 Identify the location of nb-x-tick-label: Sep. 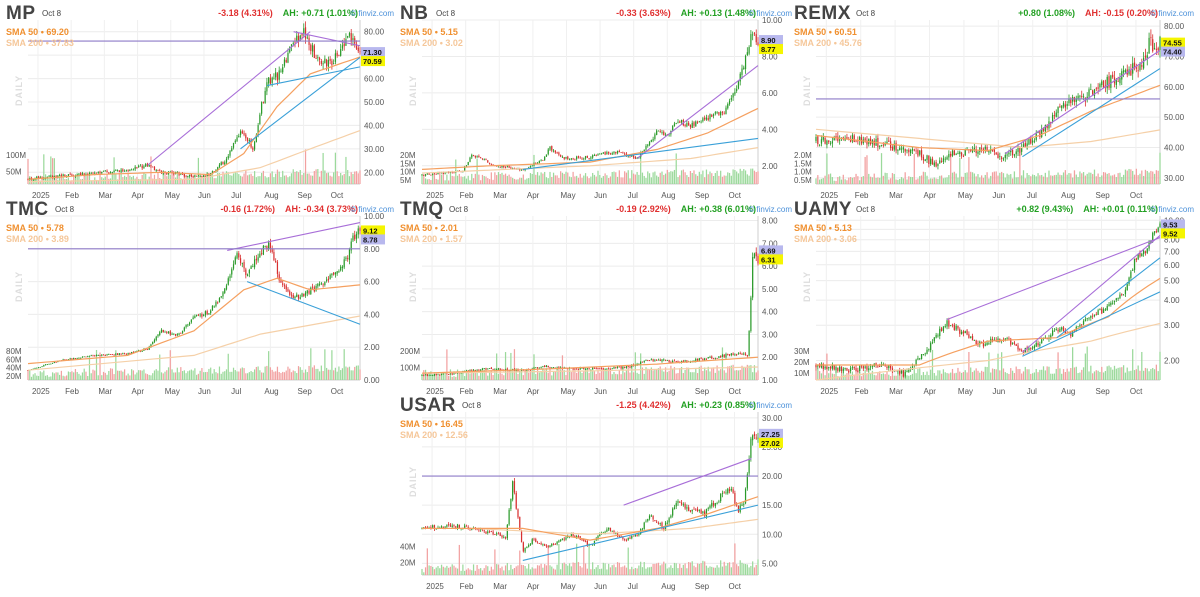
(702, 195).